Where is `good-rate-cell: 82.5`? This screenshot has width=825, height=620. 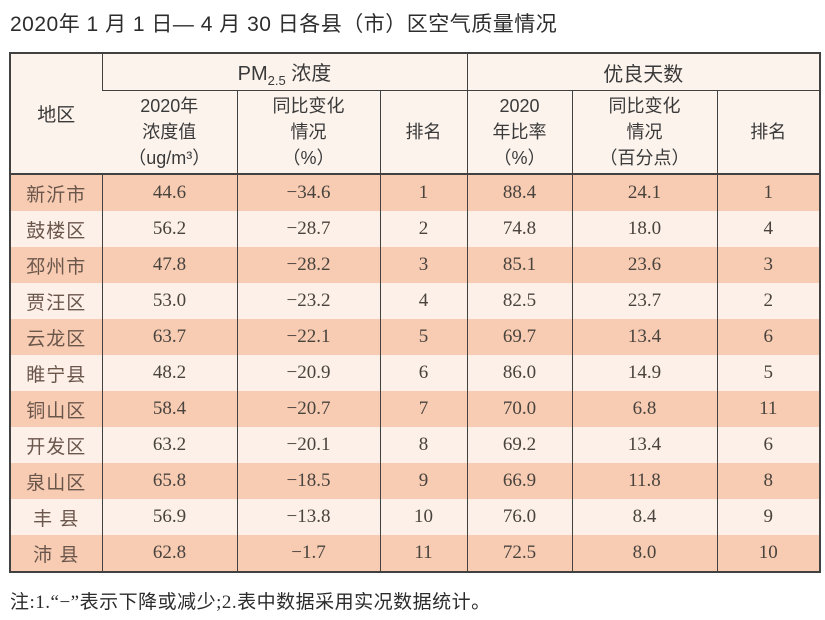 good-rate-cell: 82.5 is located at coordinates (519, 301).